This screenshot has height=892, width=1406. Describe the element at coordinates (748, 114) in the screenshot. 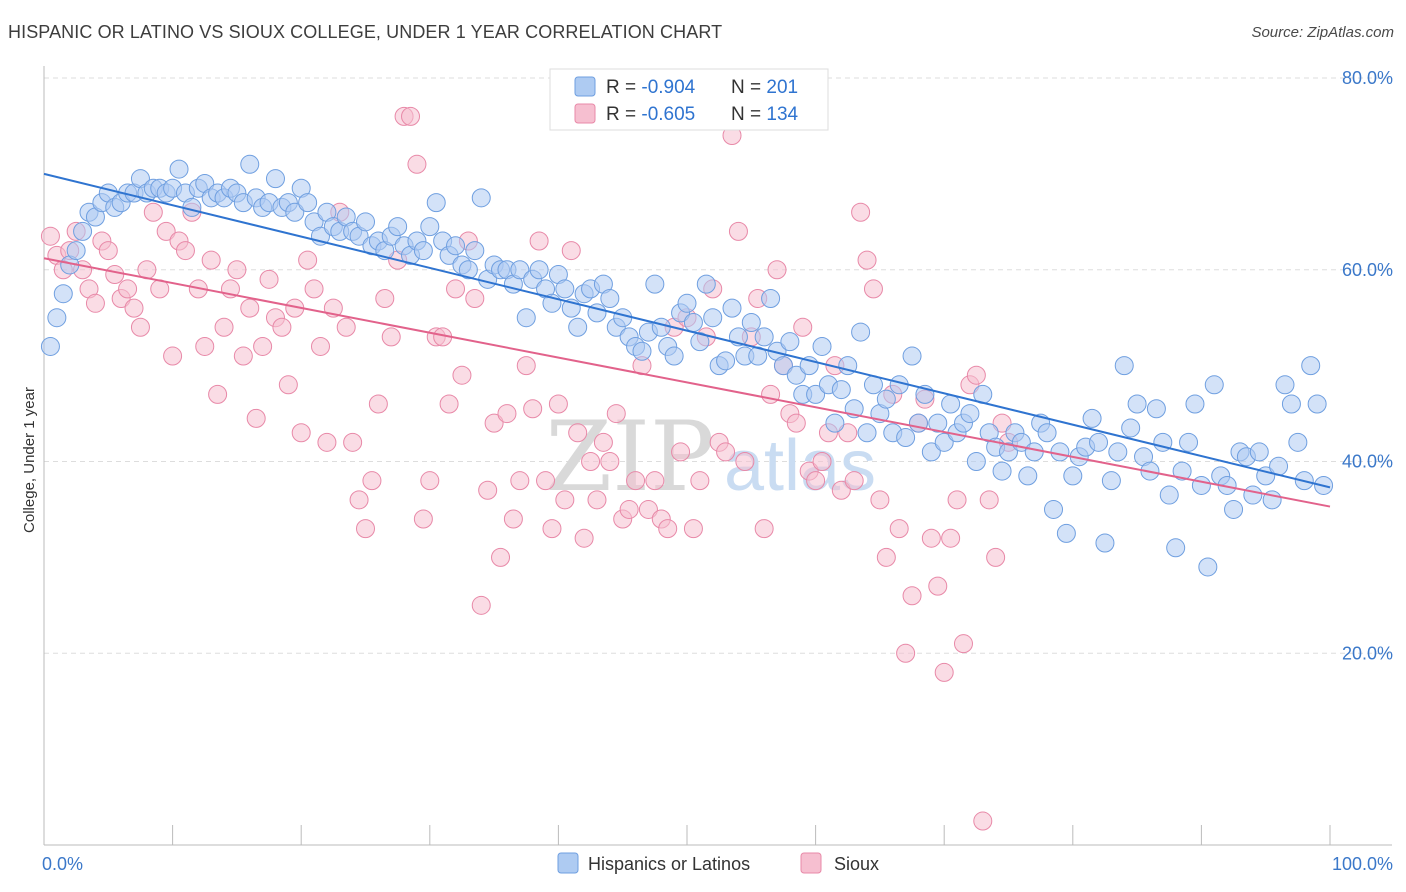

I see `stats-n-label-pink: N =` at that location.